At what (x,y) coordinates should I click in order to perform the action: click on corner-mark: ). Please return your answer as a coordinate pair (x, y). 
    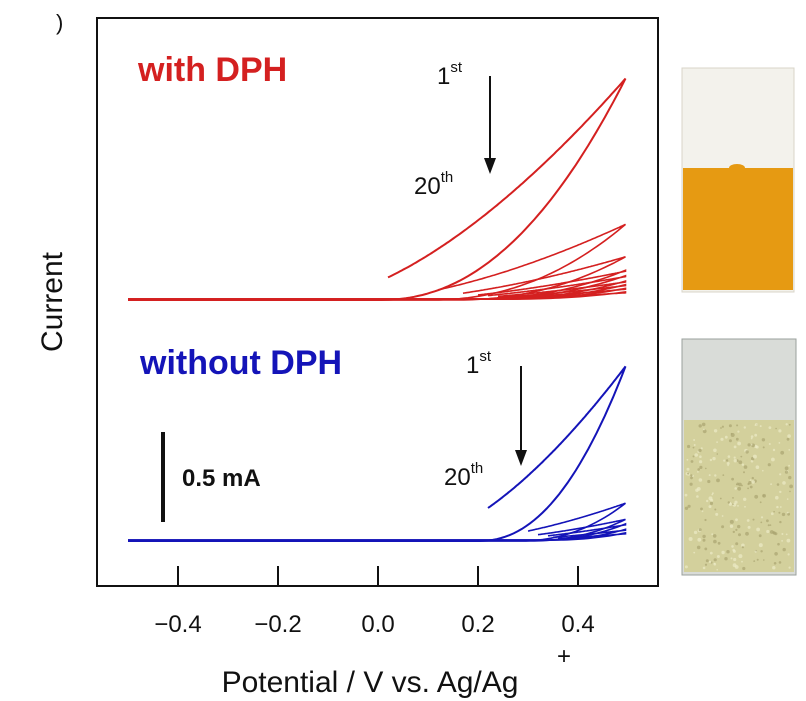
    Looking at the image, I should click on (59, 22).